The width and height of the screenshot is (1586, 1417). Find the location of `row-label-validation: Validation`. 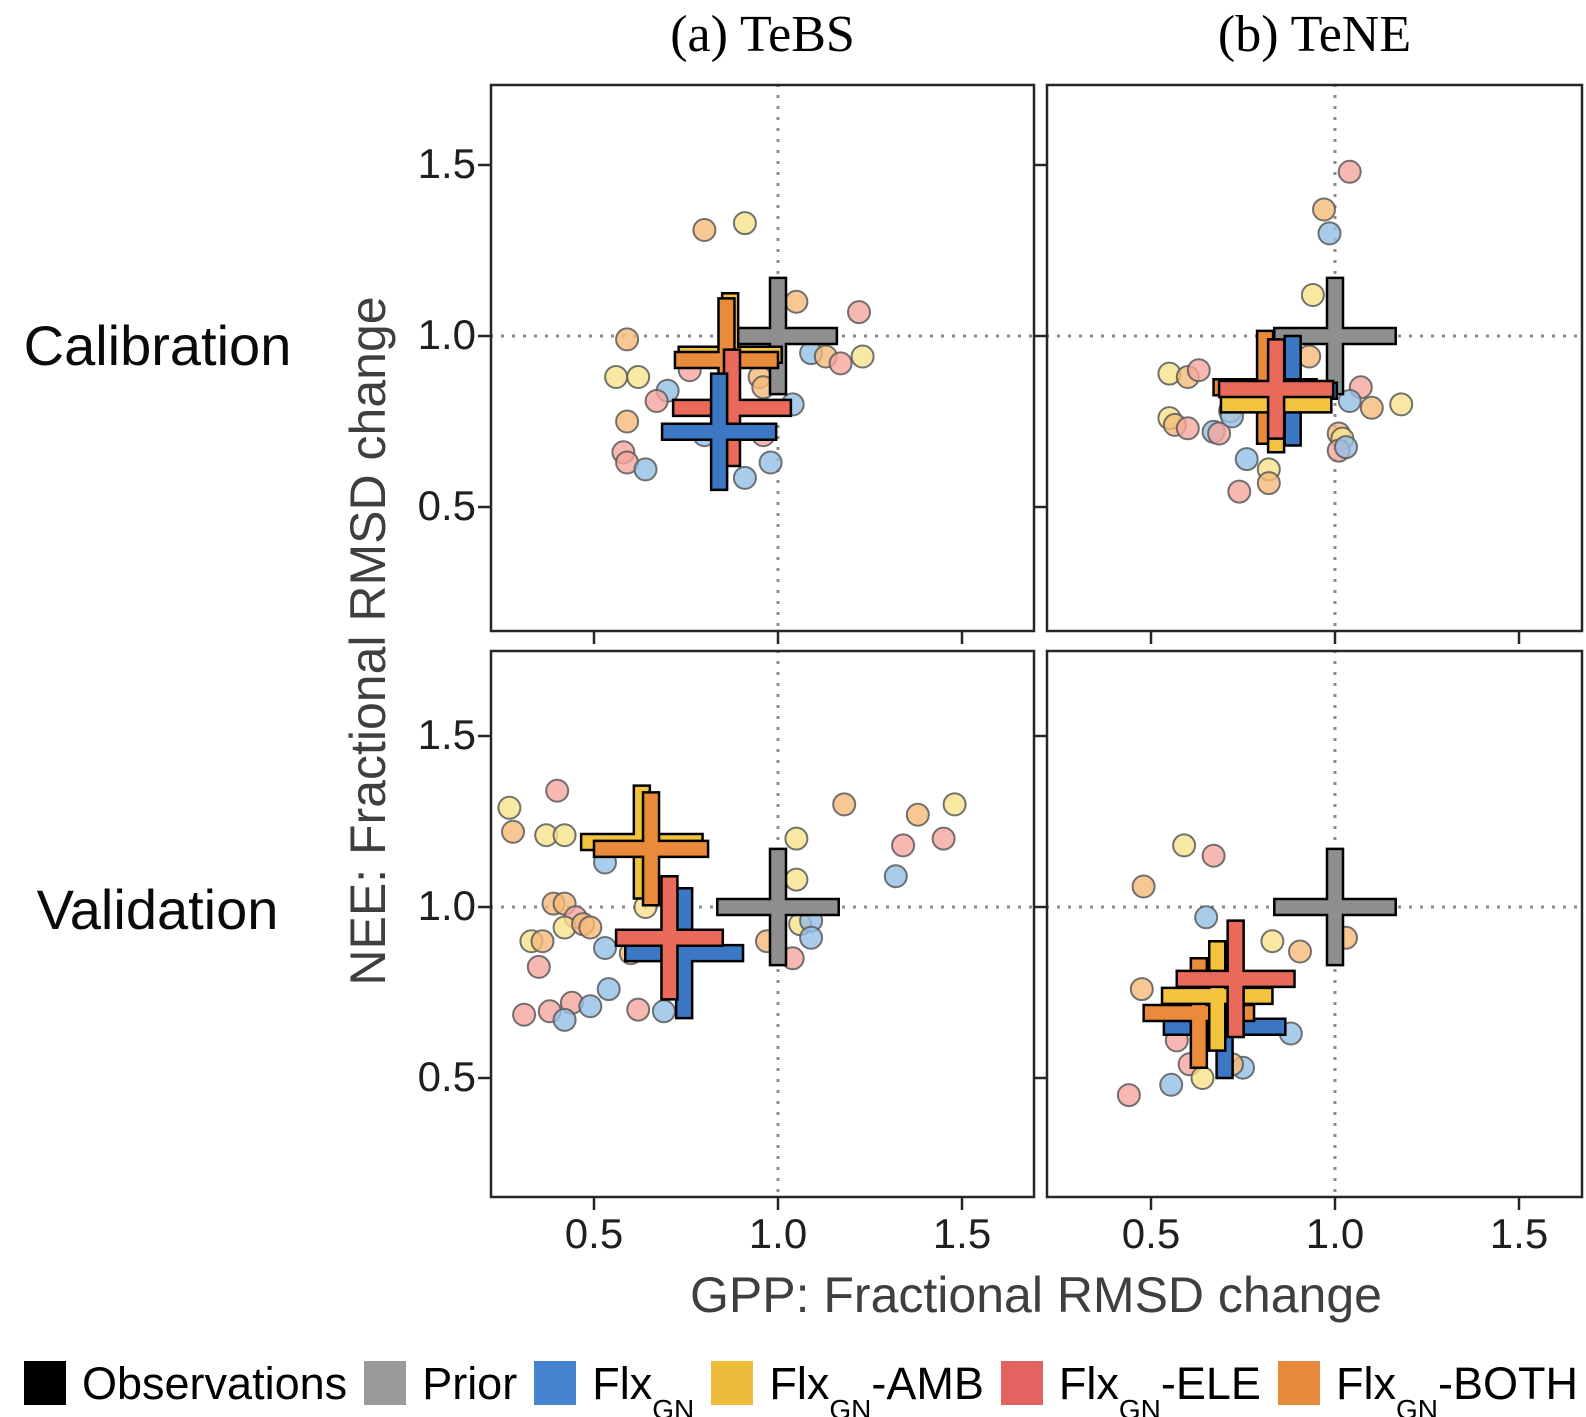

row-label-validation: Validation is located at coordinates (157, 909).